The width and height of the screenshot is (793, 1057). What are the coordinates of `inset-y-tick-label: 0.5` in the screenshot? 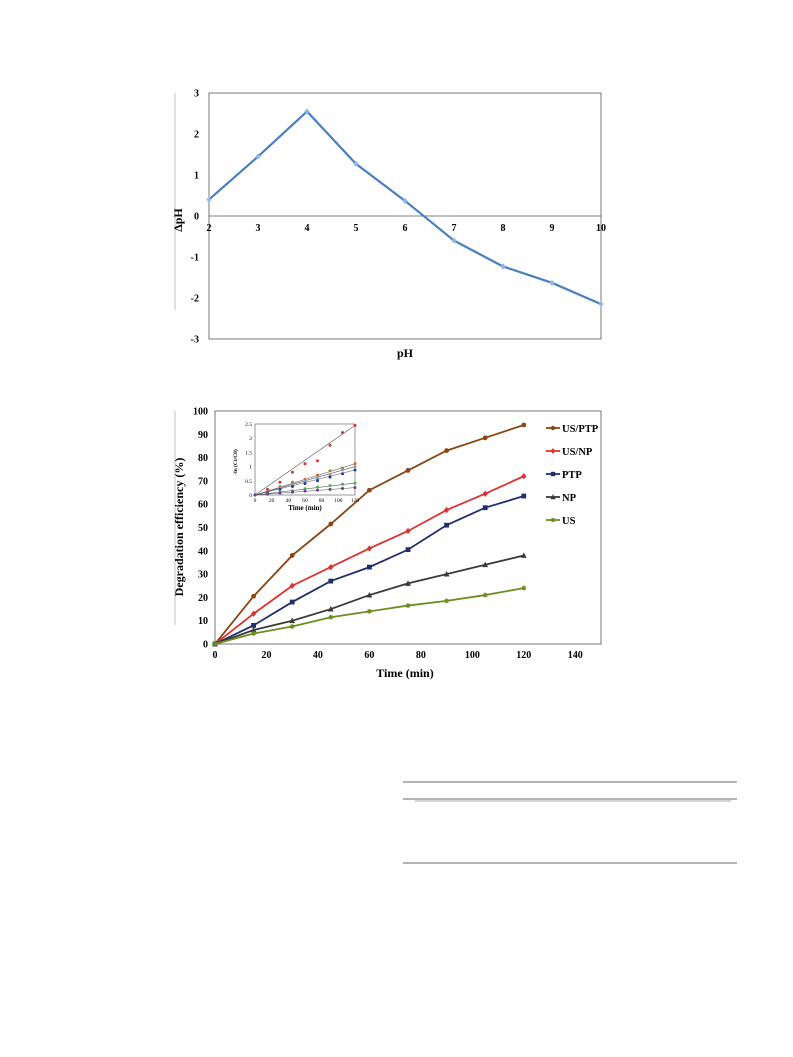 It's located at (248, 482).